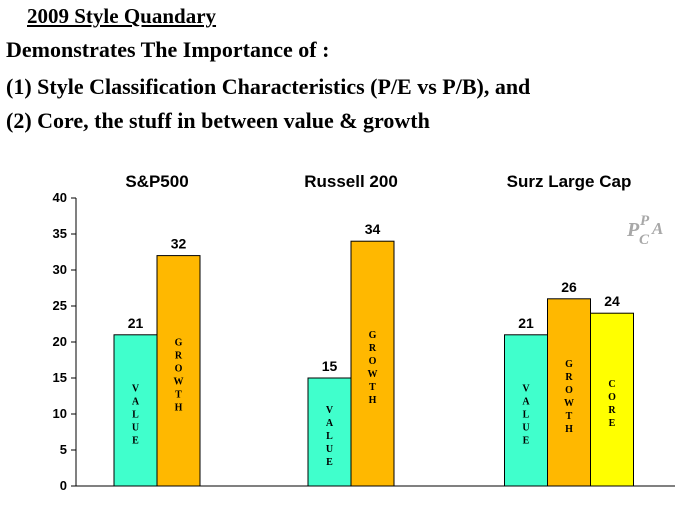 This screenshot has height=507, width=680. I want to click on data-label: 32, so click(179, 244).